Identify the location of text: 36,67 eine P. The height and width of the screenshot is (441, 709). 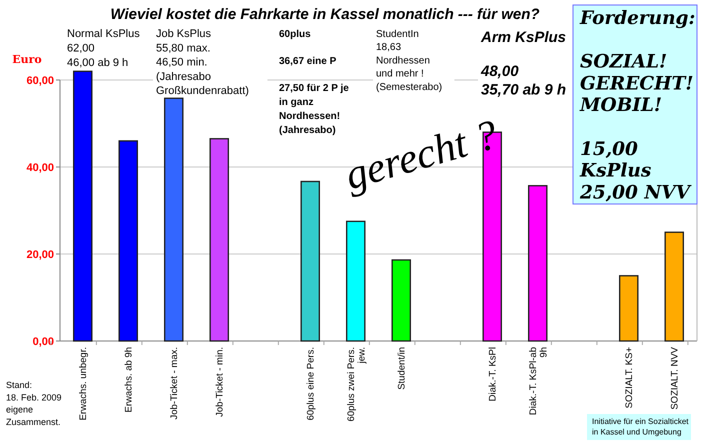
(308, 61).